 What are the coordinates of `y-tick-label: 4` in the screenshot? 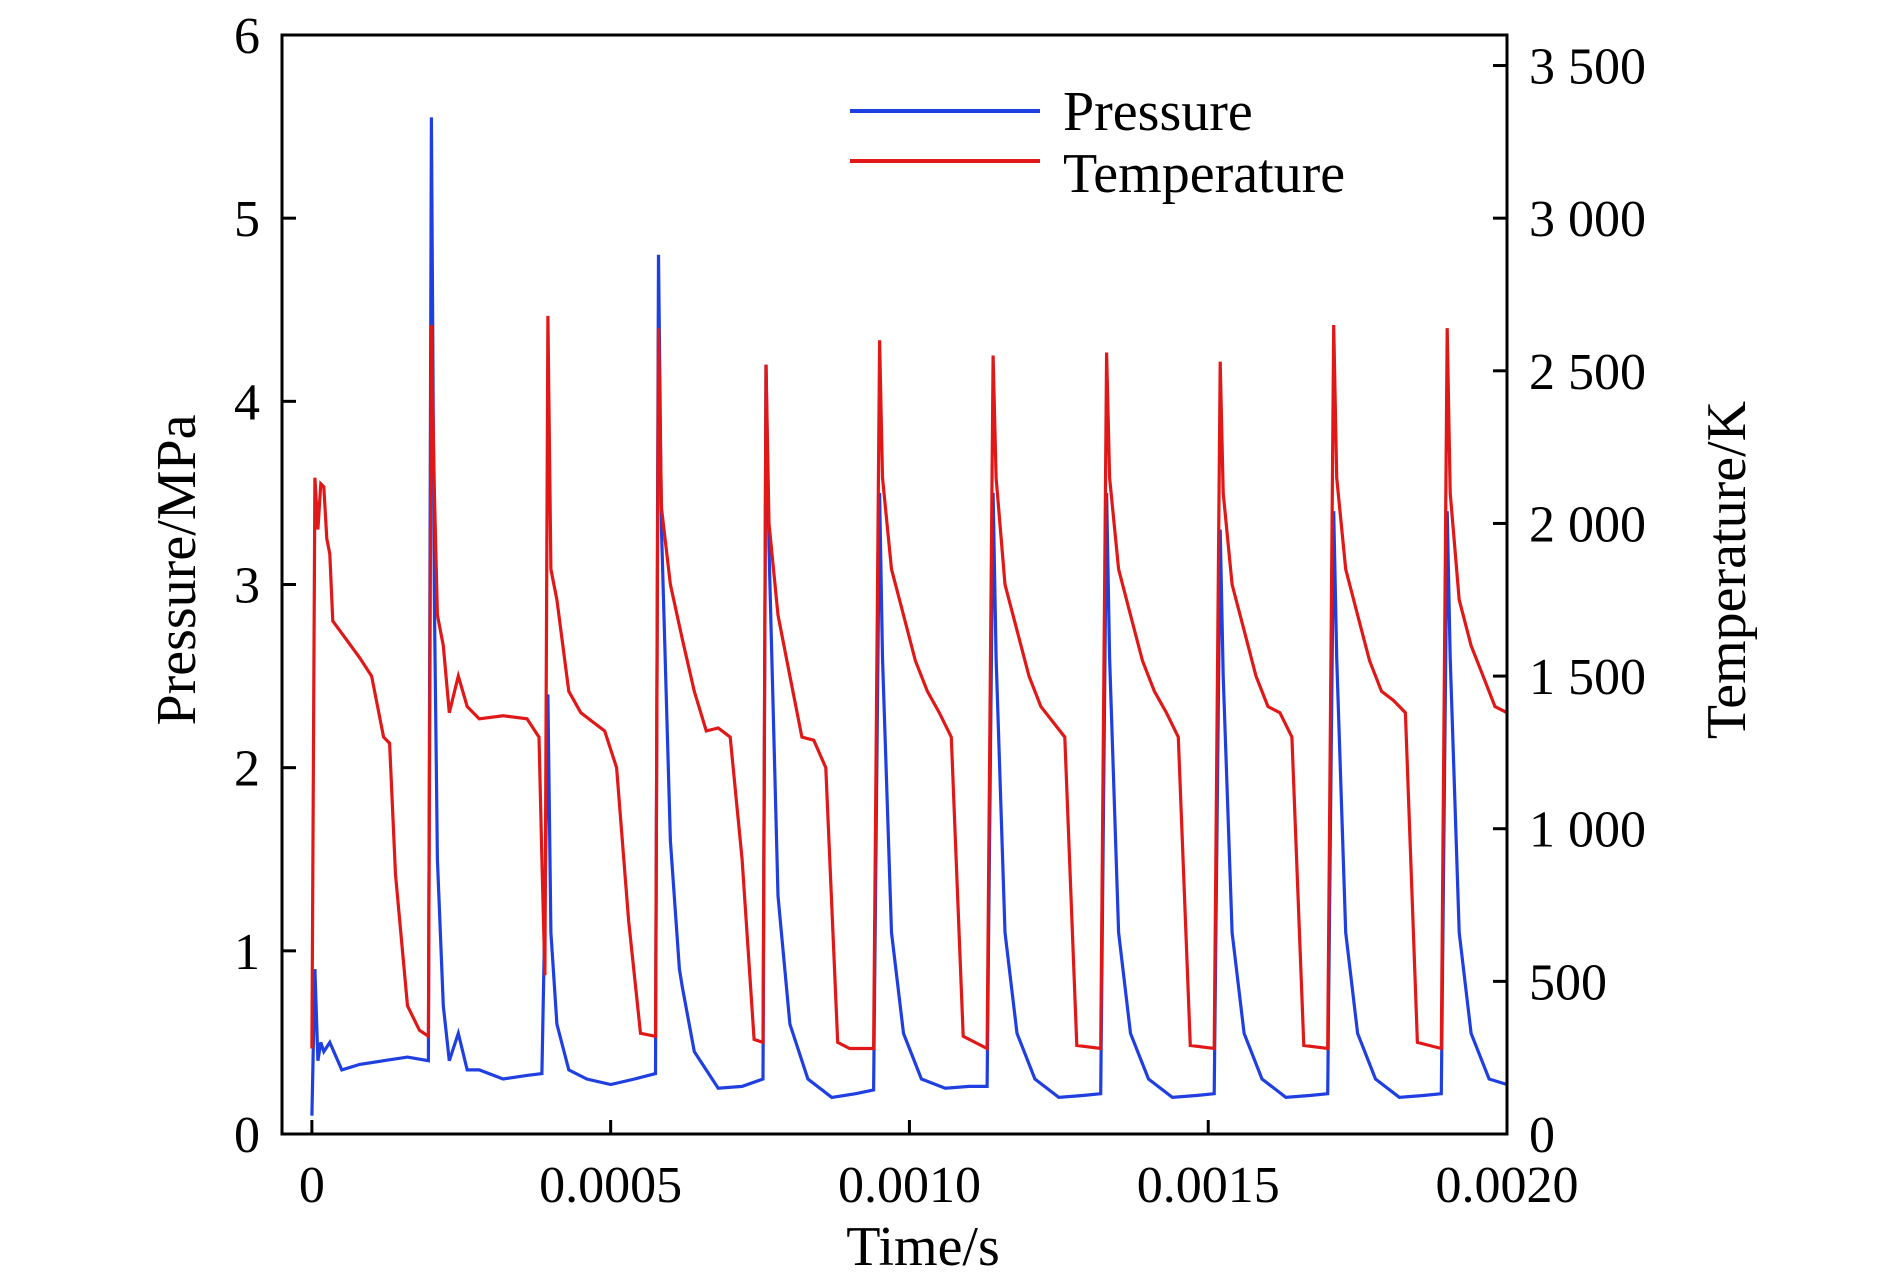 It's located at (247, 402).